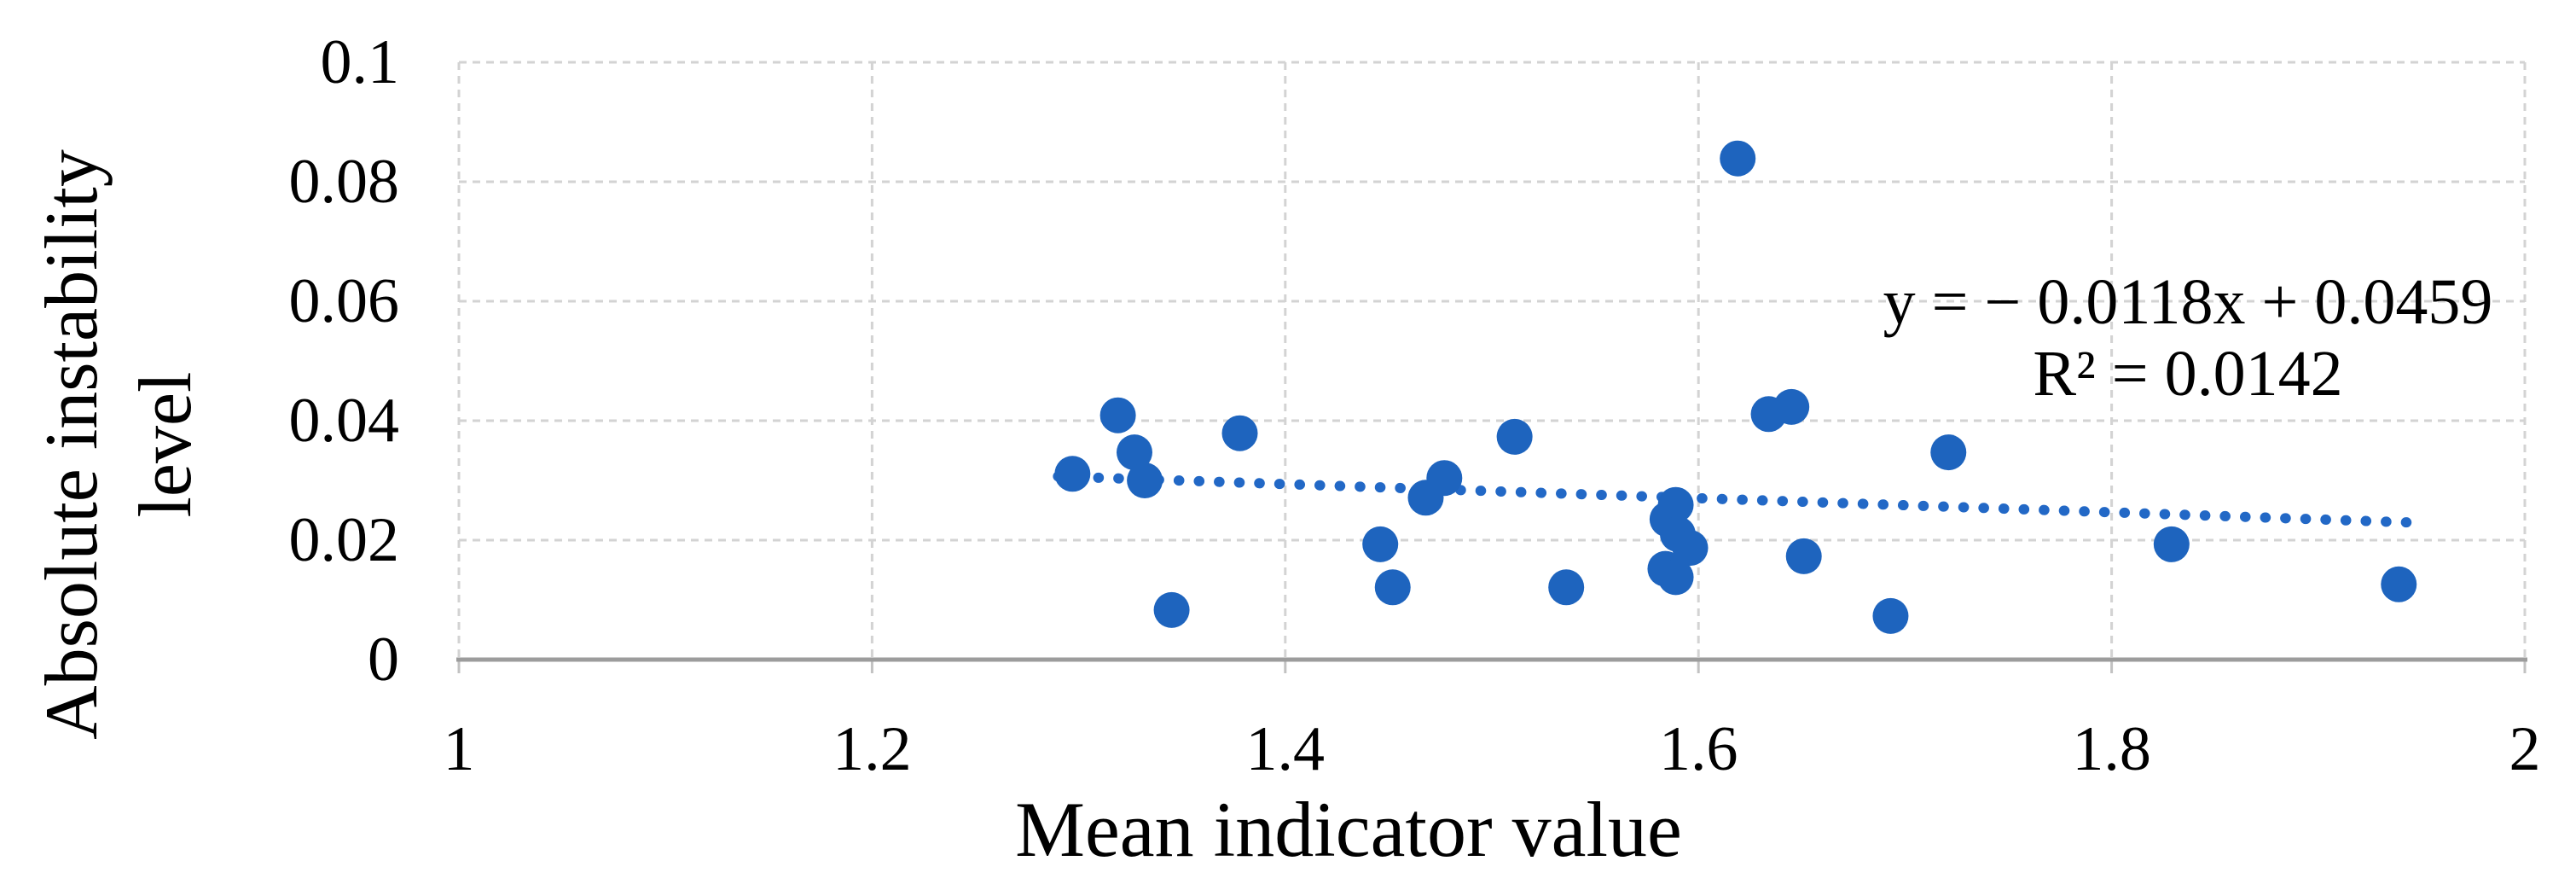 The width and height of the screenshot is (2576, 890). I want to click on trendline, so click(1734, 500).